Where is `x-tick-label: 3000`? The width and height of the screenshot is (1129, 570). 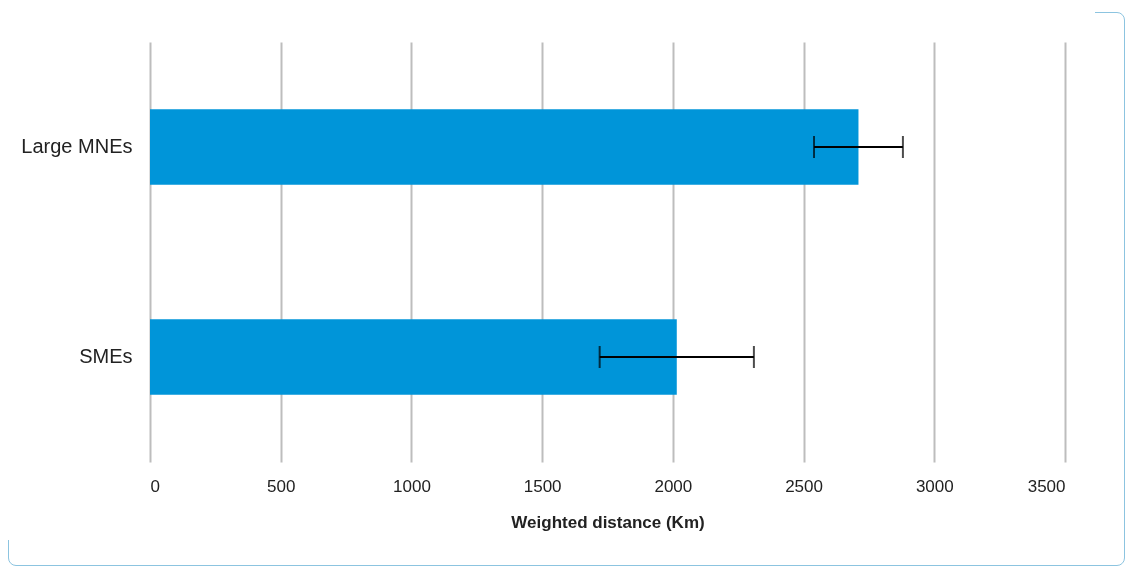 x-tick-label: 3000 is located at coordinates (934, 486).